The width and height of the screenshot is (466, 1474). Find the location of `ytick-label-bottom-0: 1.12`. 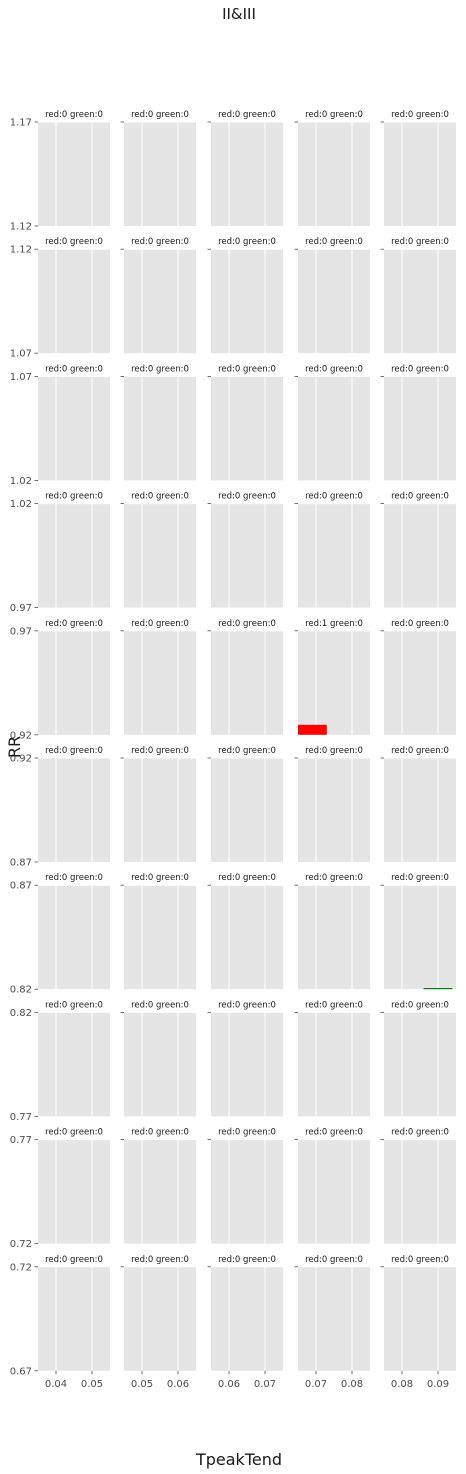

ytick-label-bottom-0: 1.12 is located at coordinates (21, 227).